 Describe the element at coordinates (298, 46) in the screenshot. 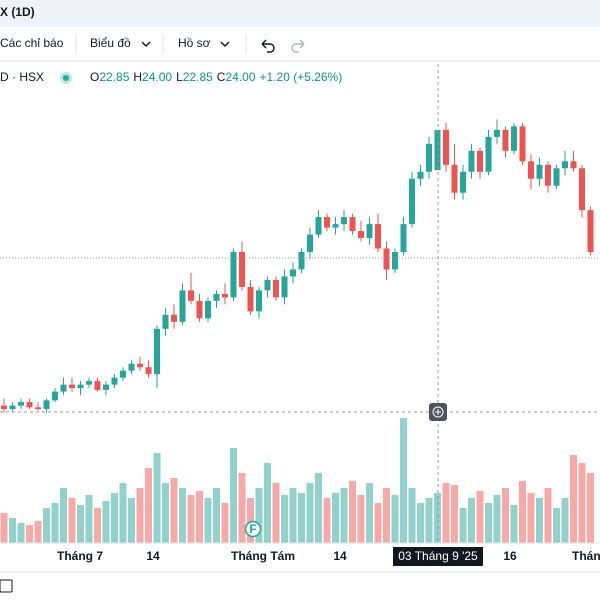

I see `redo-button` at that location.